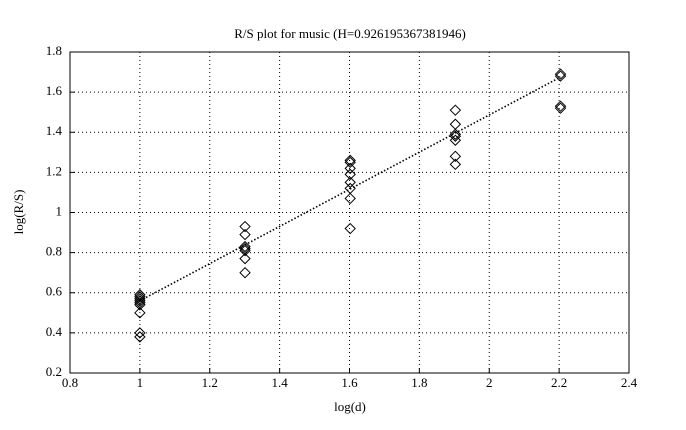 The image size is (686, 430). I want to click on x-tick-label: 0.8, so click(70, 382).